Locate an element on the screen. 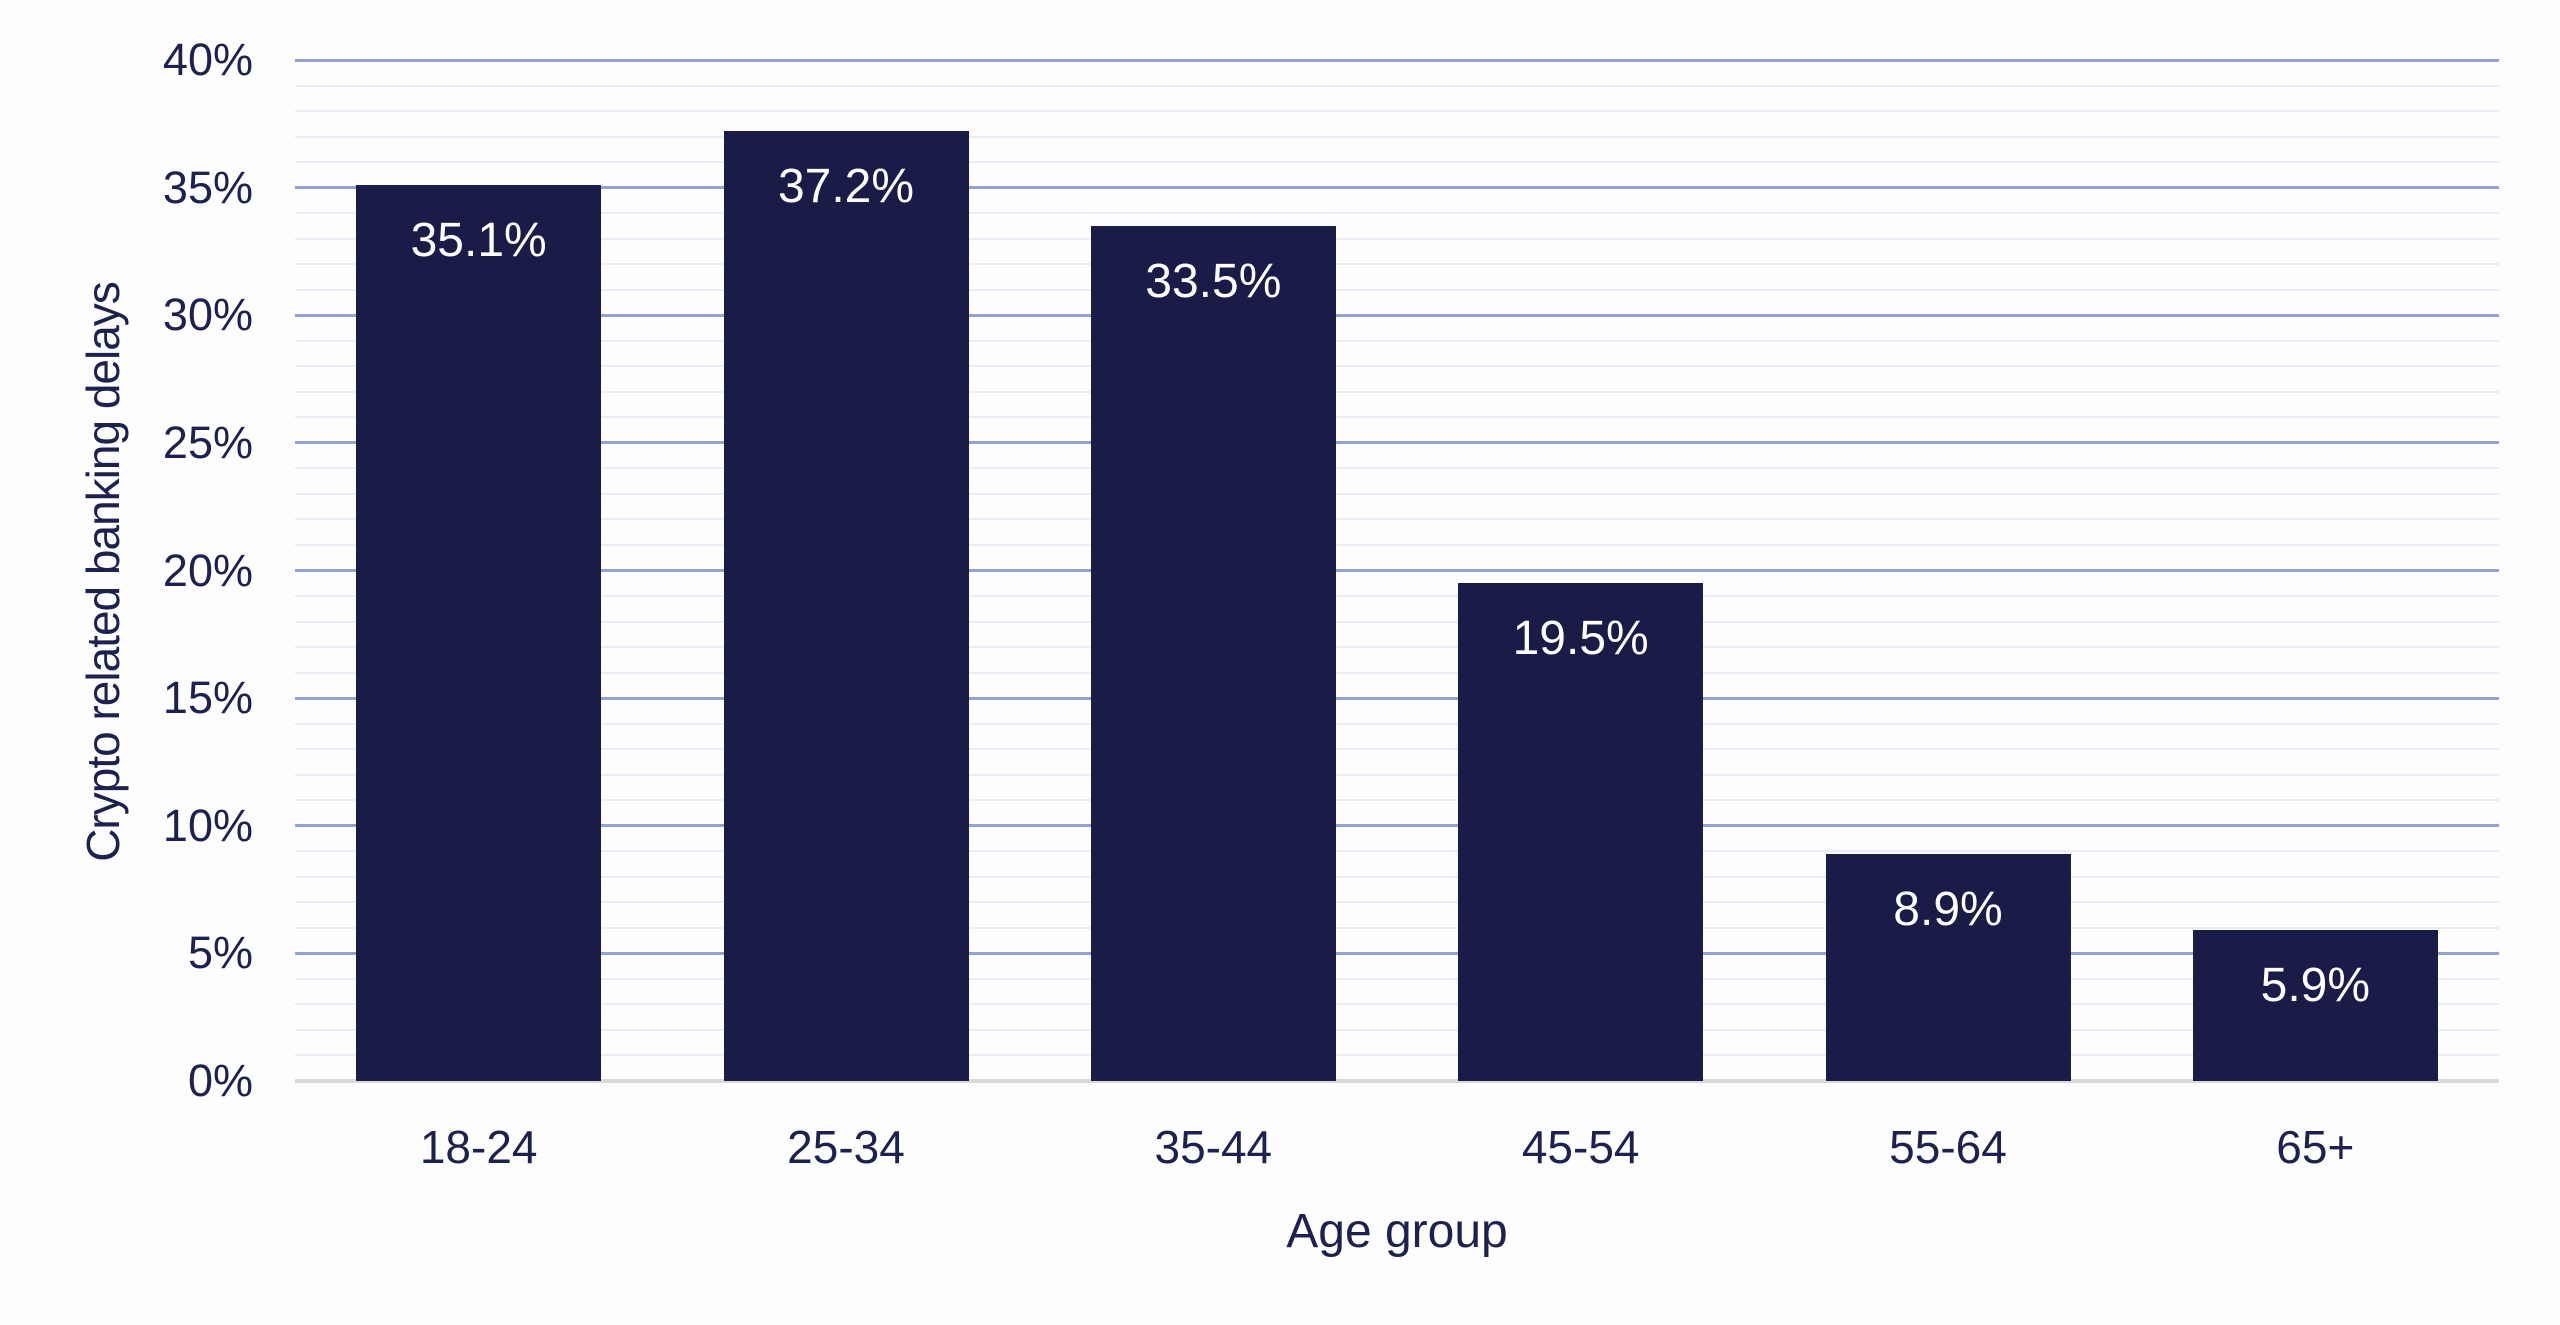 This screenshot has width=2560, height=1325. bar-value-label: 8.9% is located at coordinates (1948, 909).